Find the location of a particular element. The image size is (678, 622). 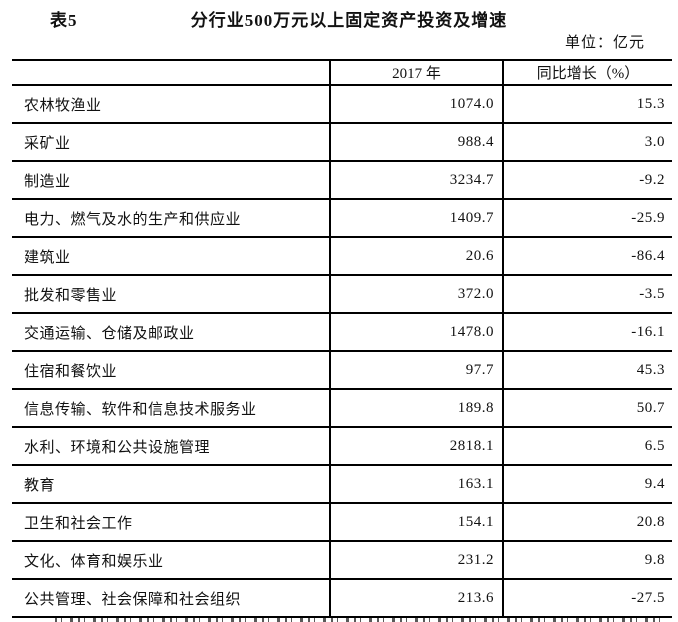

value-2017-cell: 988.4 is located at coordinates (417, 142).